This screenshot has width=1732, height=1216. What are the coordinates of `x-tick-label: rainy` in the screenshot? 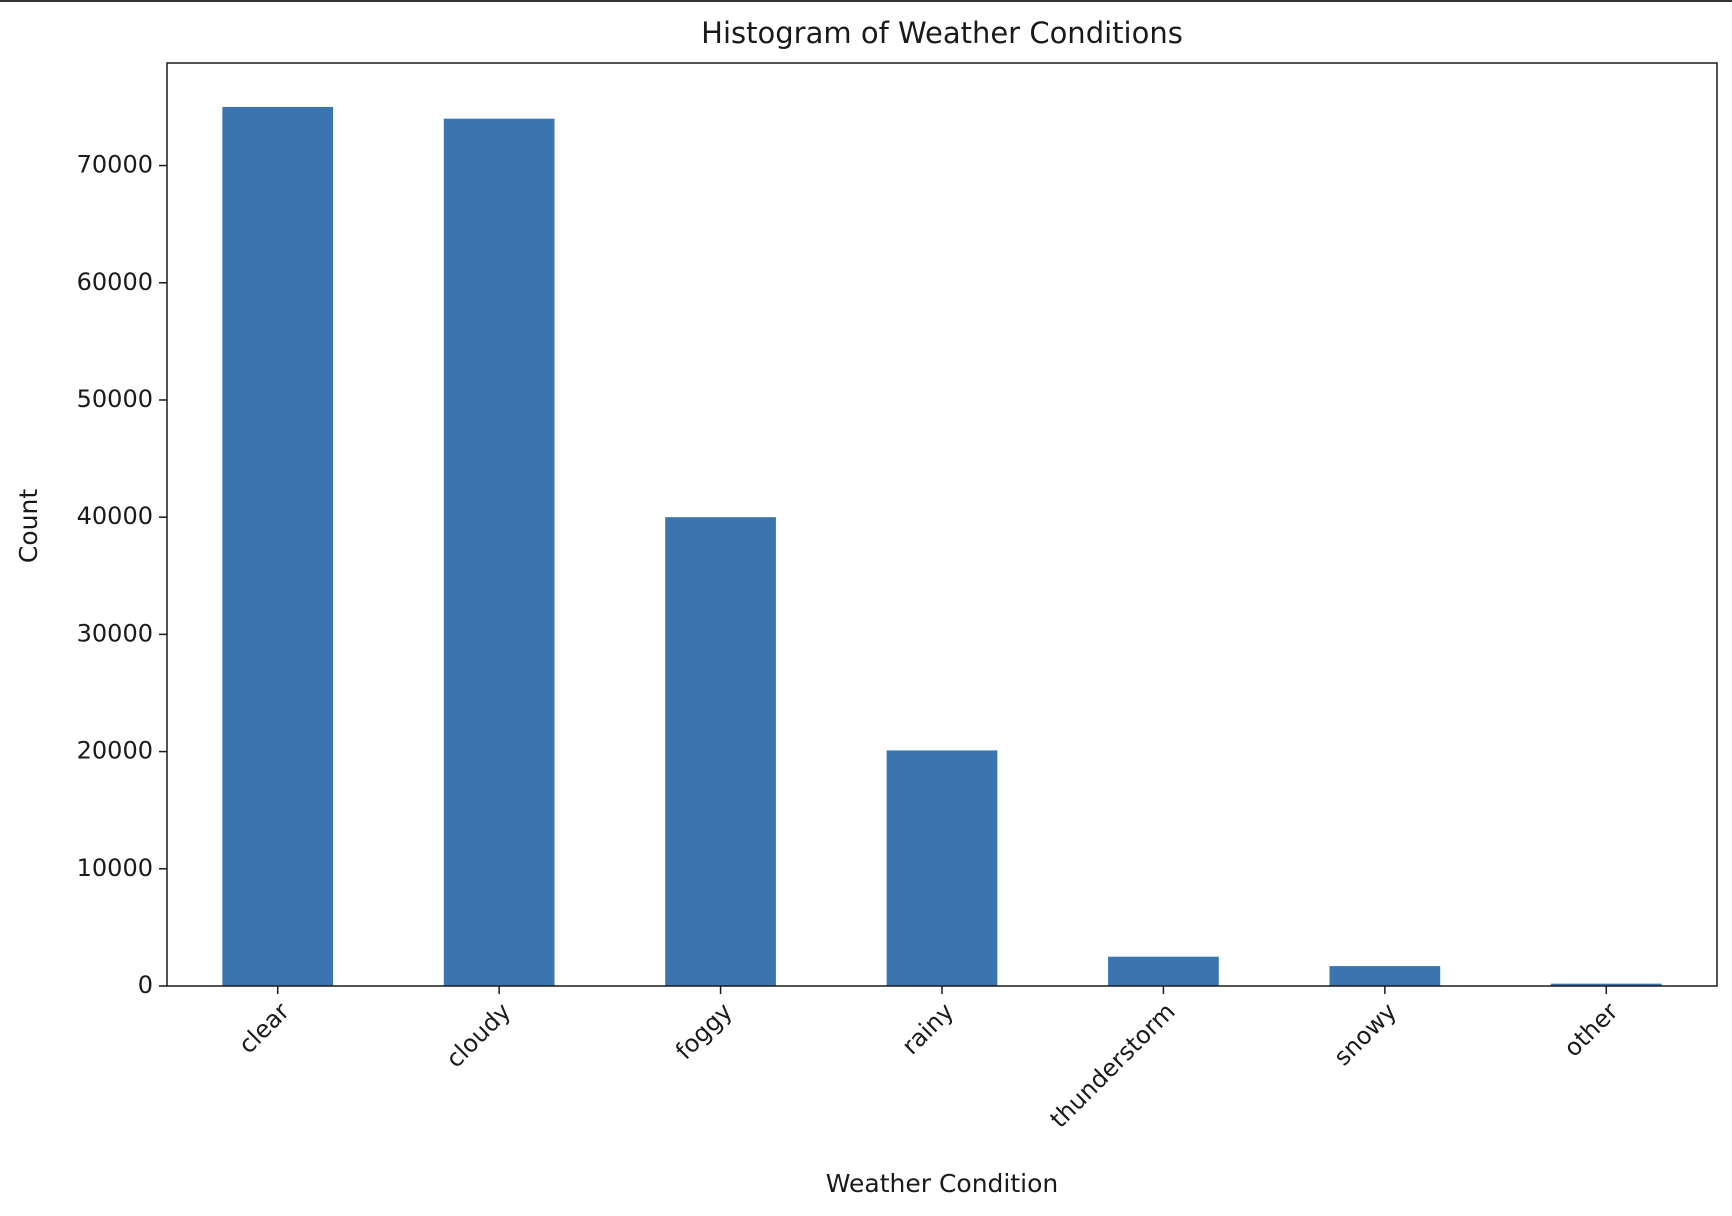 It's located at (928, 1028).